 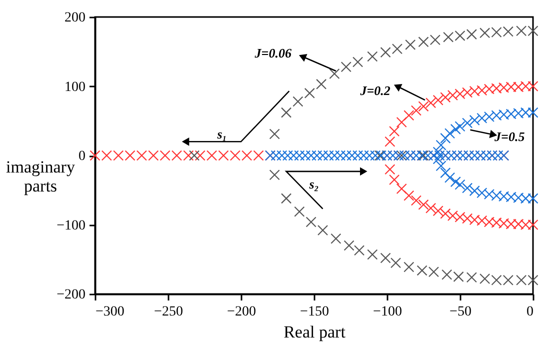 What do you see at coordinates (75, 18) in the screenshot?
I see `y-tick-label: 200` at bounding box center [75, 18].